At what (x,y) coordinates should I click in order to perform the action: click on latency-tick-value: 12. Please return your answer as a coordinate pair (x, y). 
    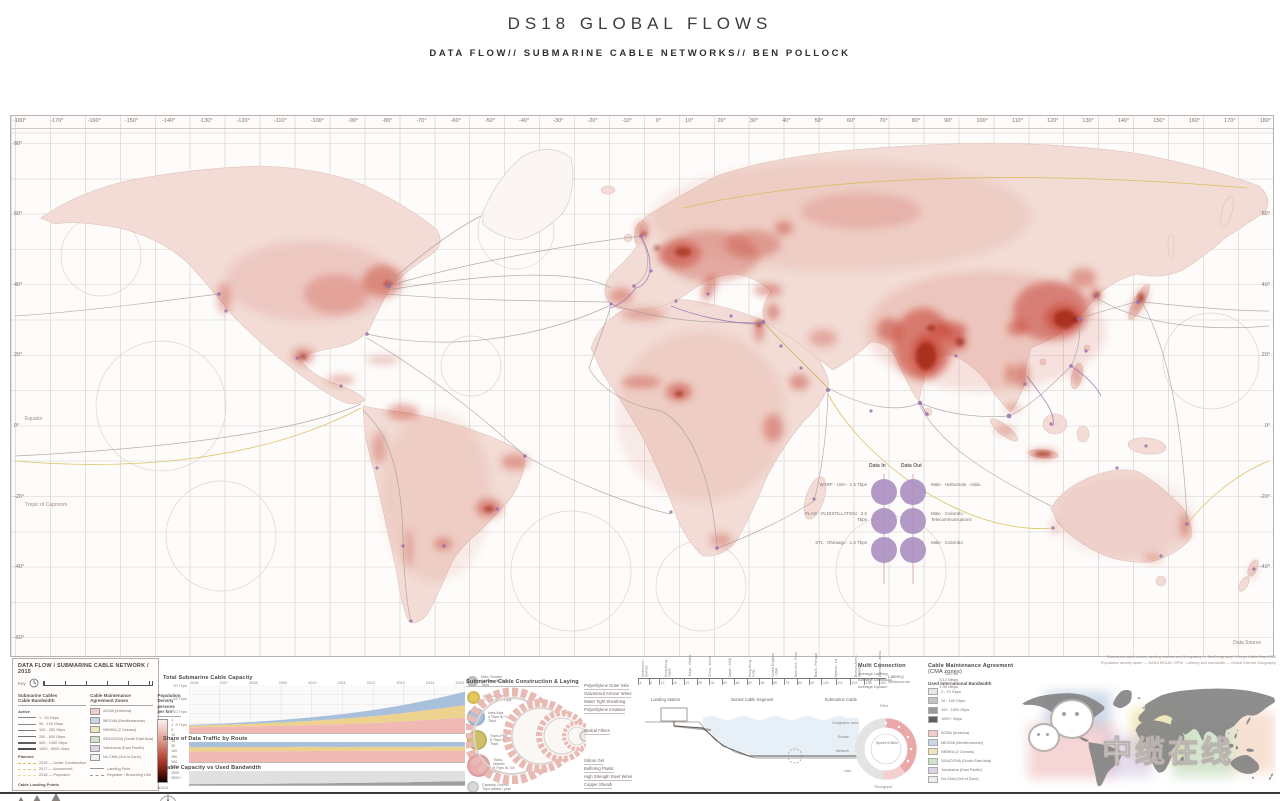
    Looking at the image, I should click on (662, 682).